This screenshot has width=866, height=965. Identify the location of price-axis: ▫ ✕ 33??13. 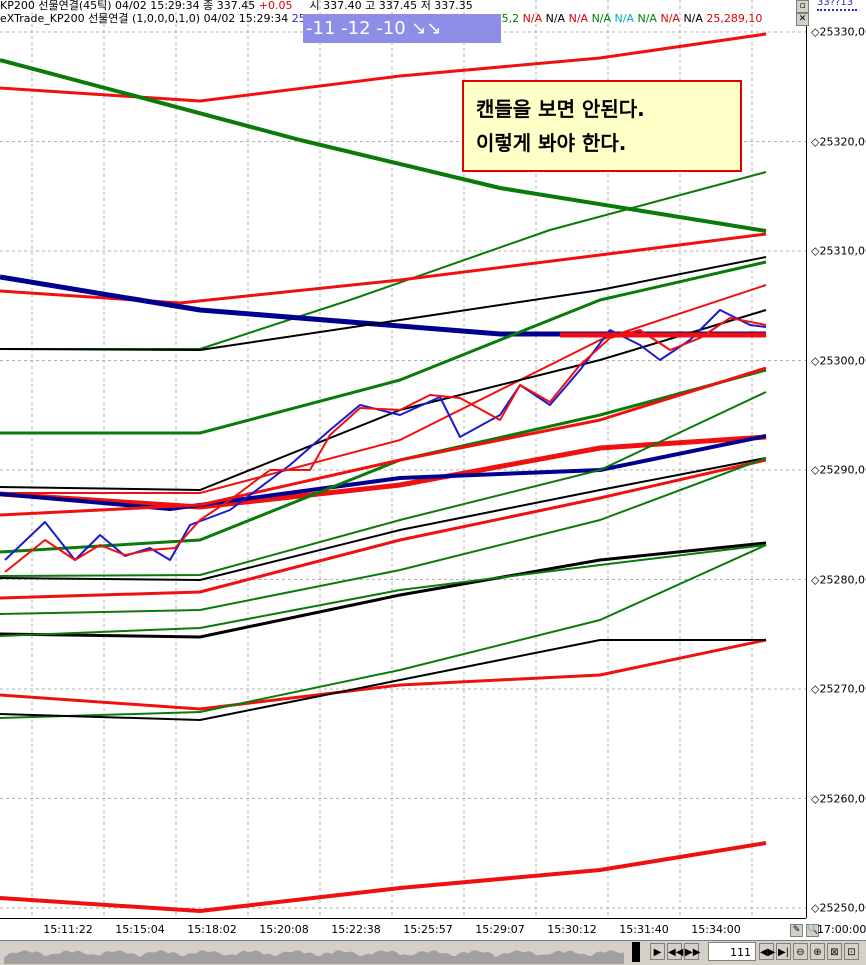
(831, 459).